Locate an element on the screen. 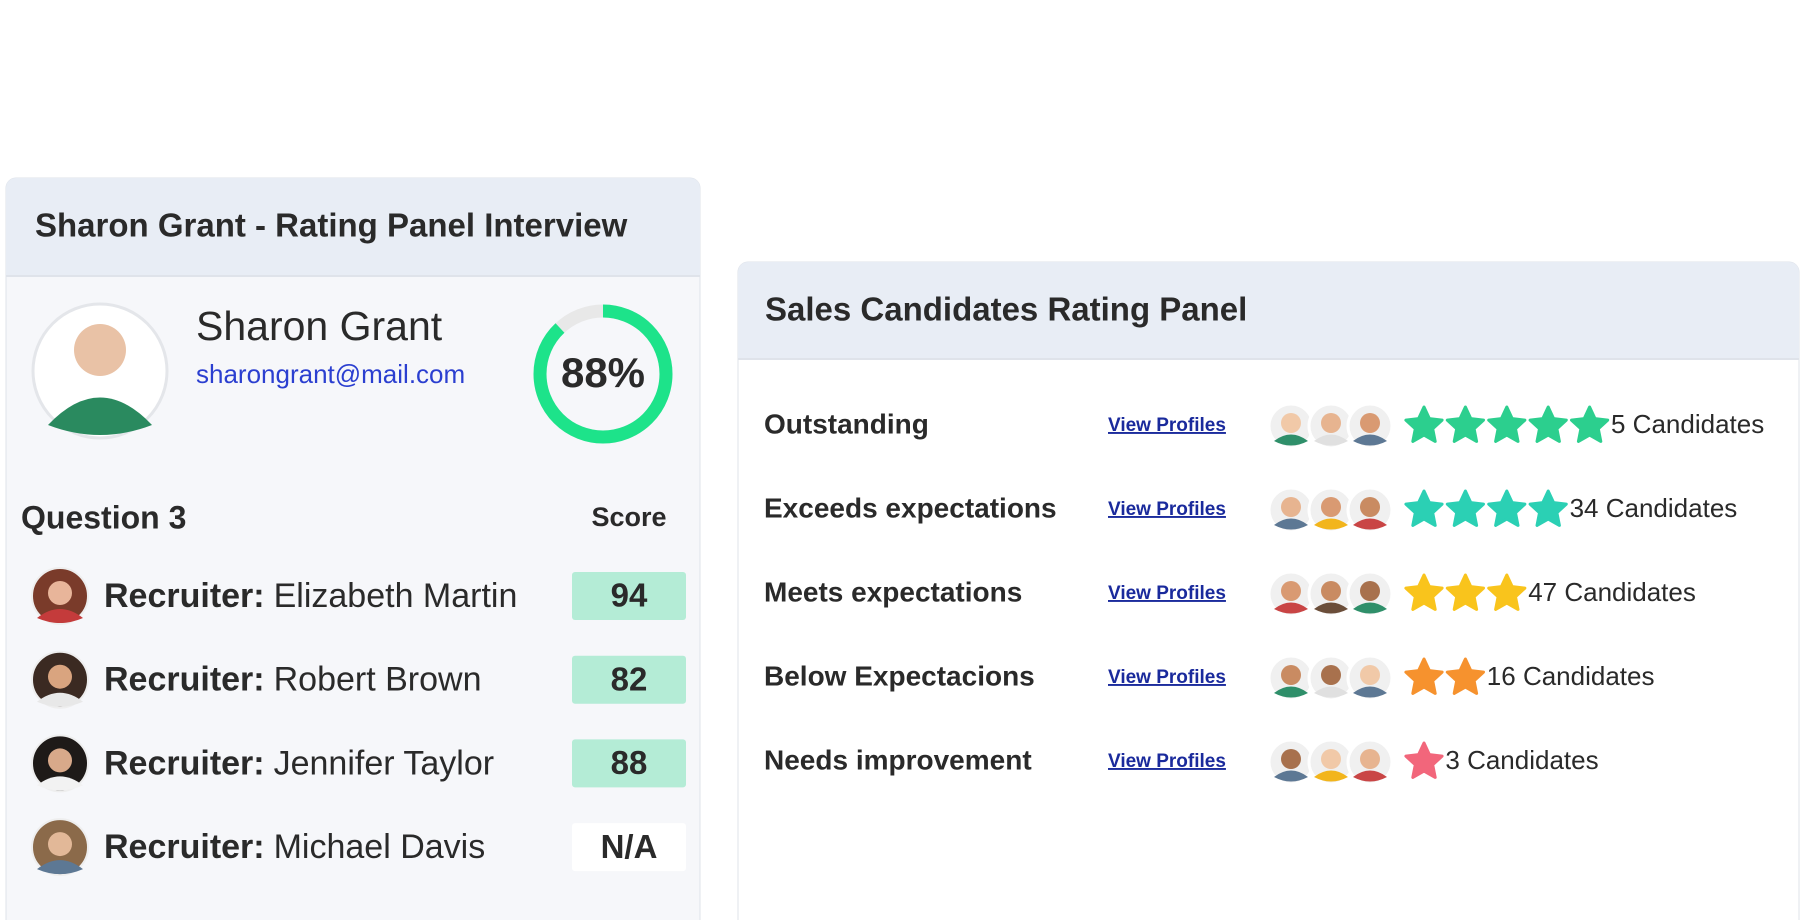 This screenshot has height=920, width=1805. candidate-count: 3 Candidates is located at coordinates (1521, 760).